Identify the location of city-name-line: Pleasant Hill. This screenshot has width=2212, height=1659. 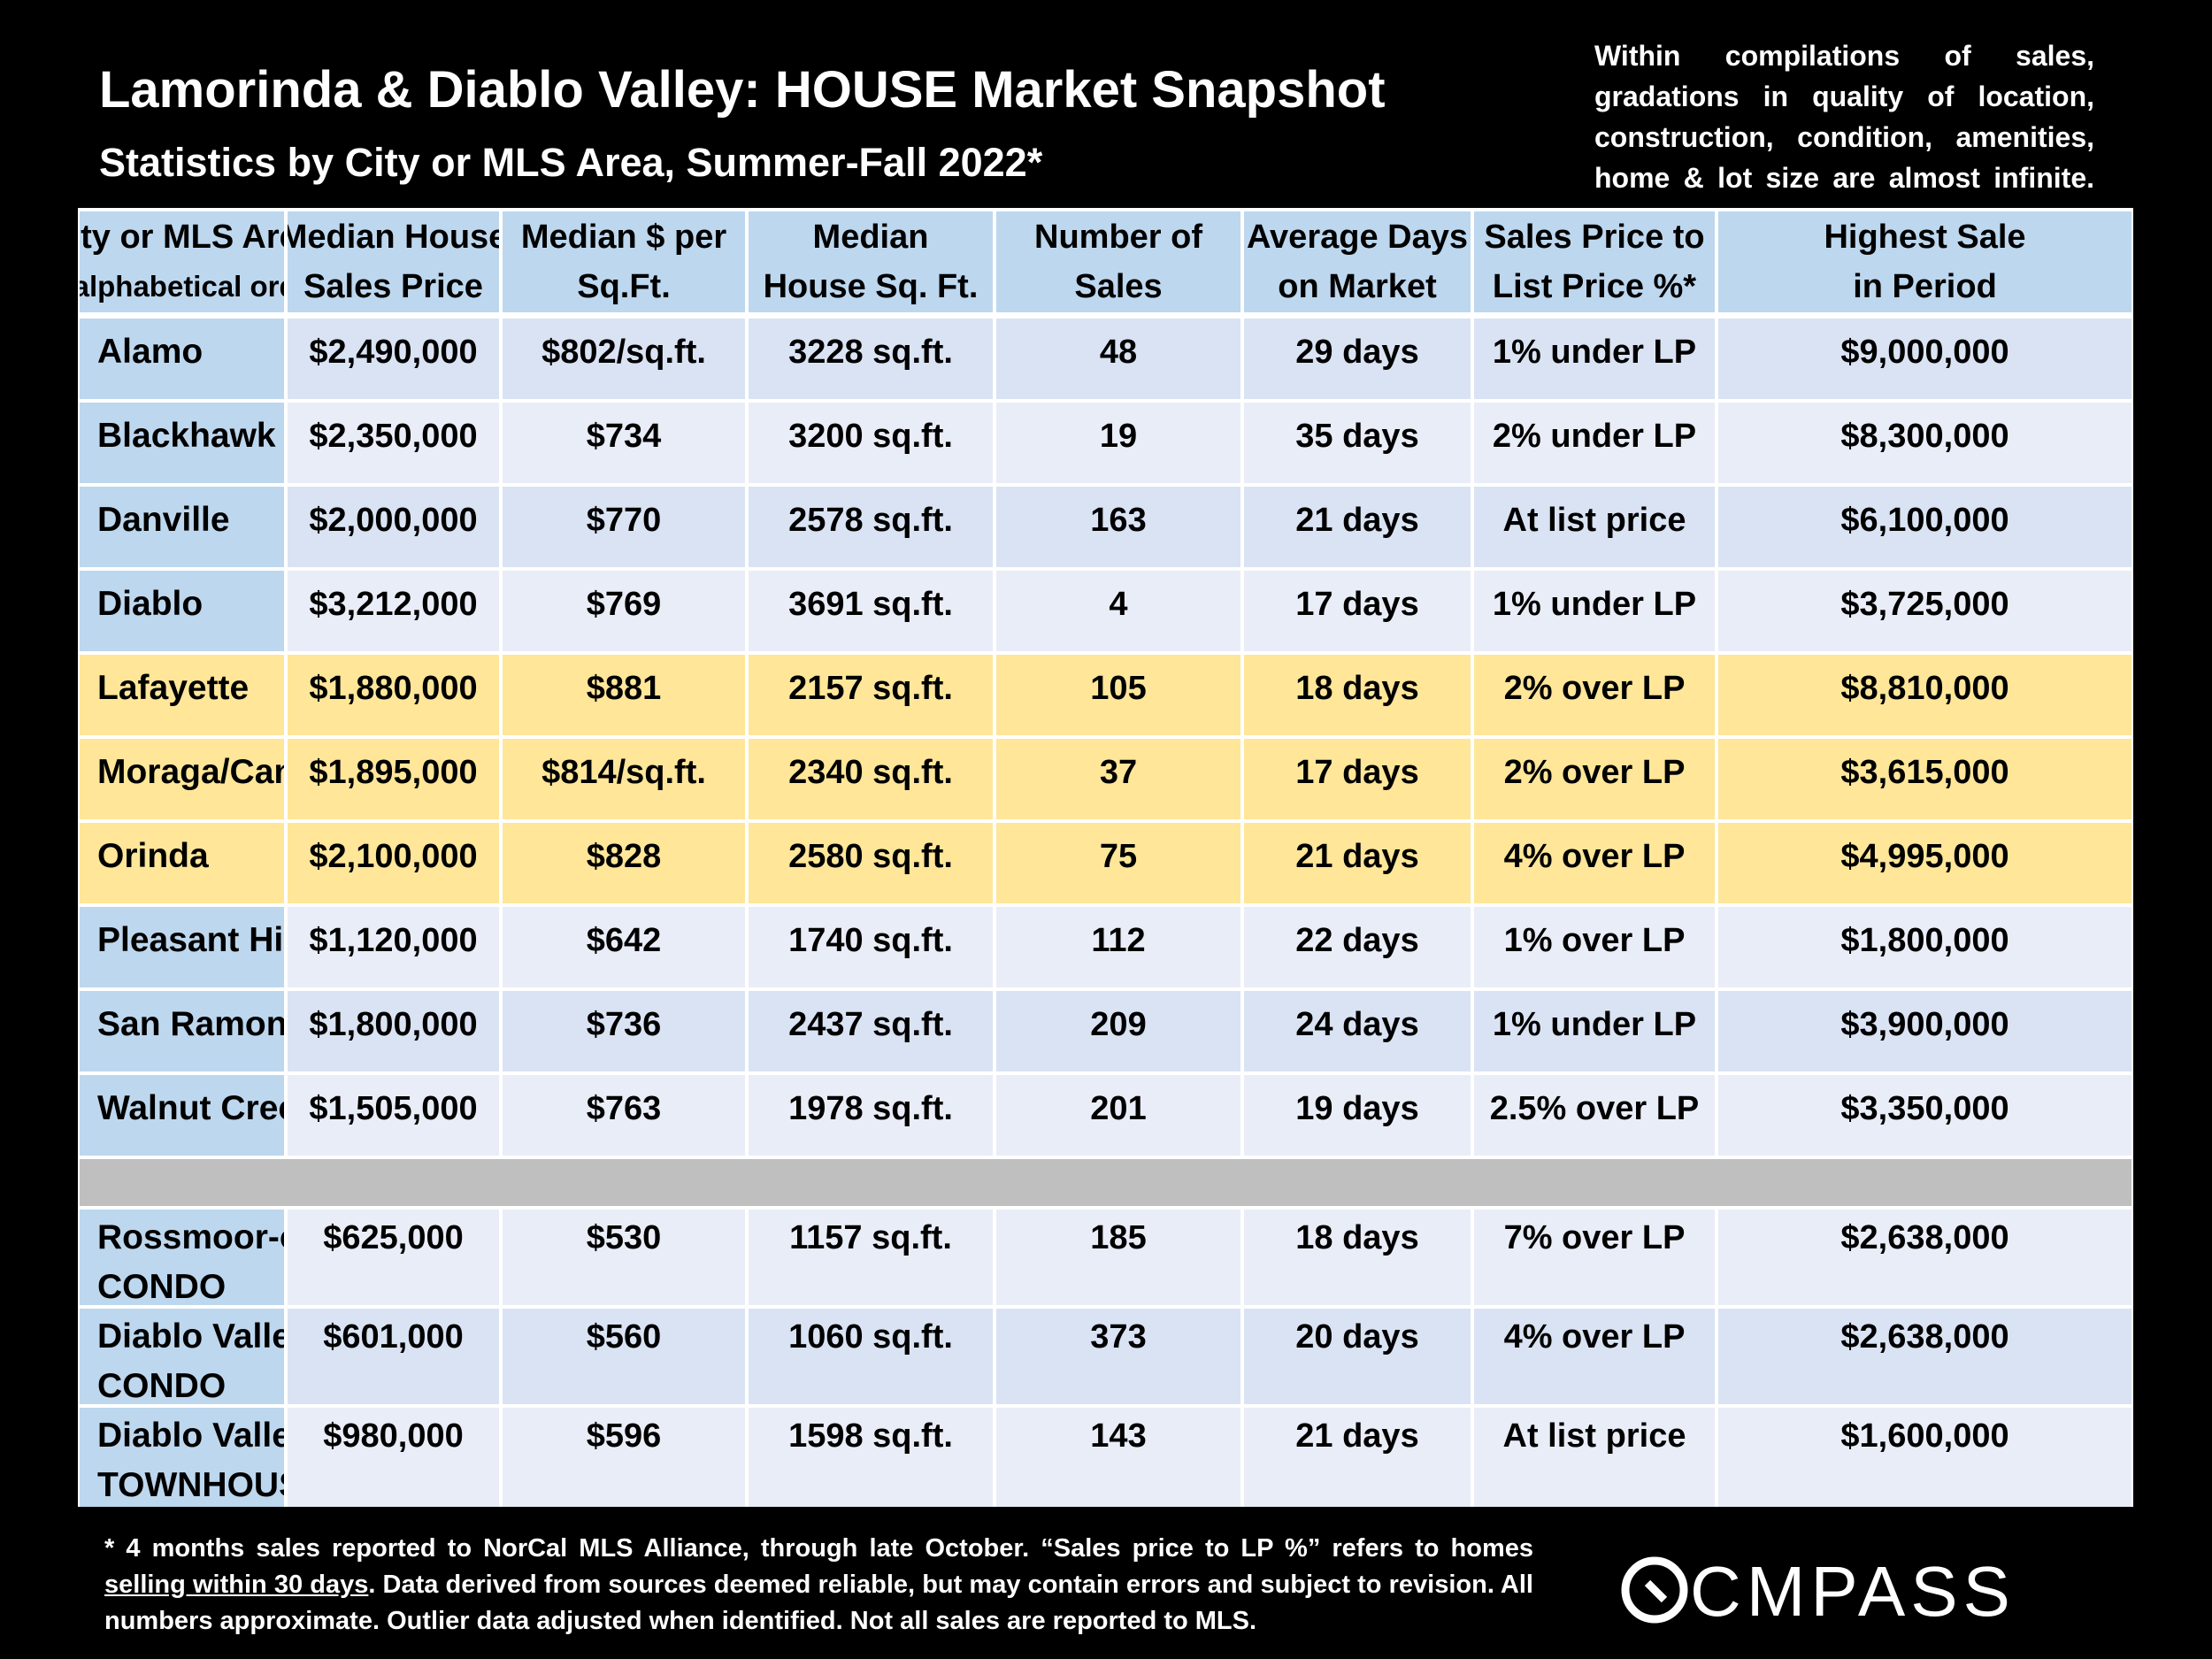
(191, 940).